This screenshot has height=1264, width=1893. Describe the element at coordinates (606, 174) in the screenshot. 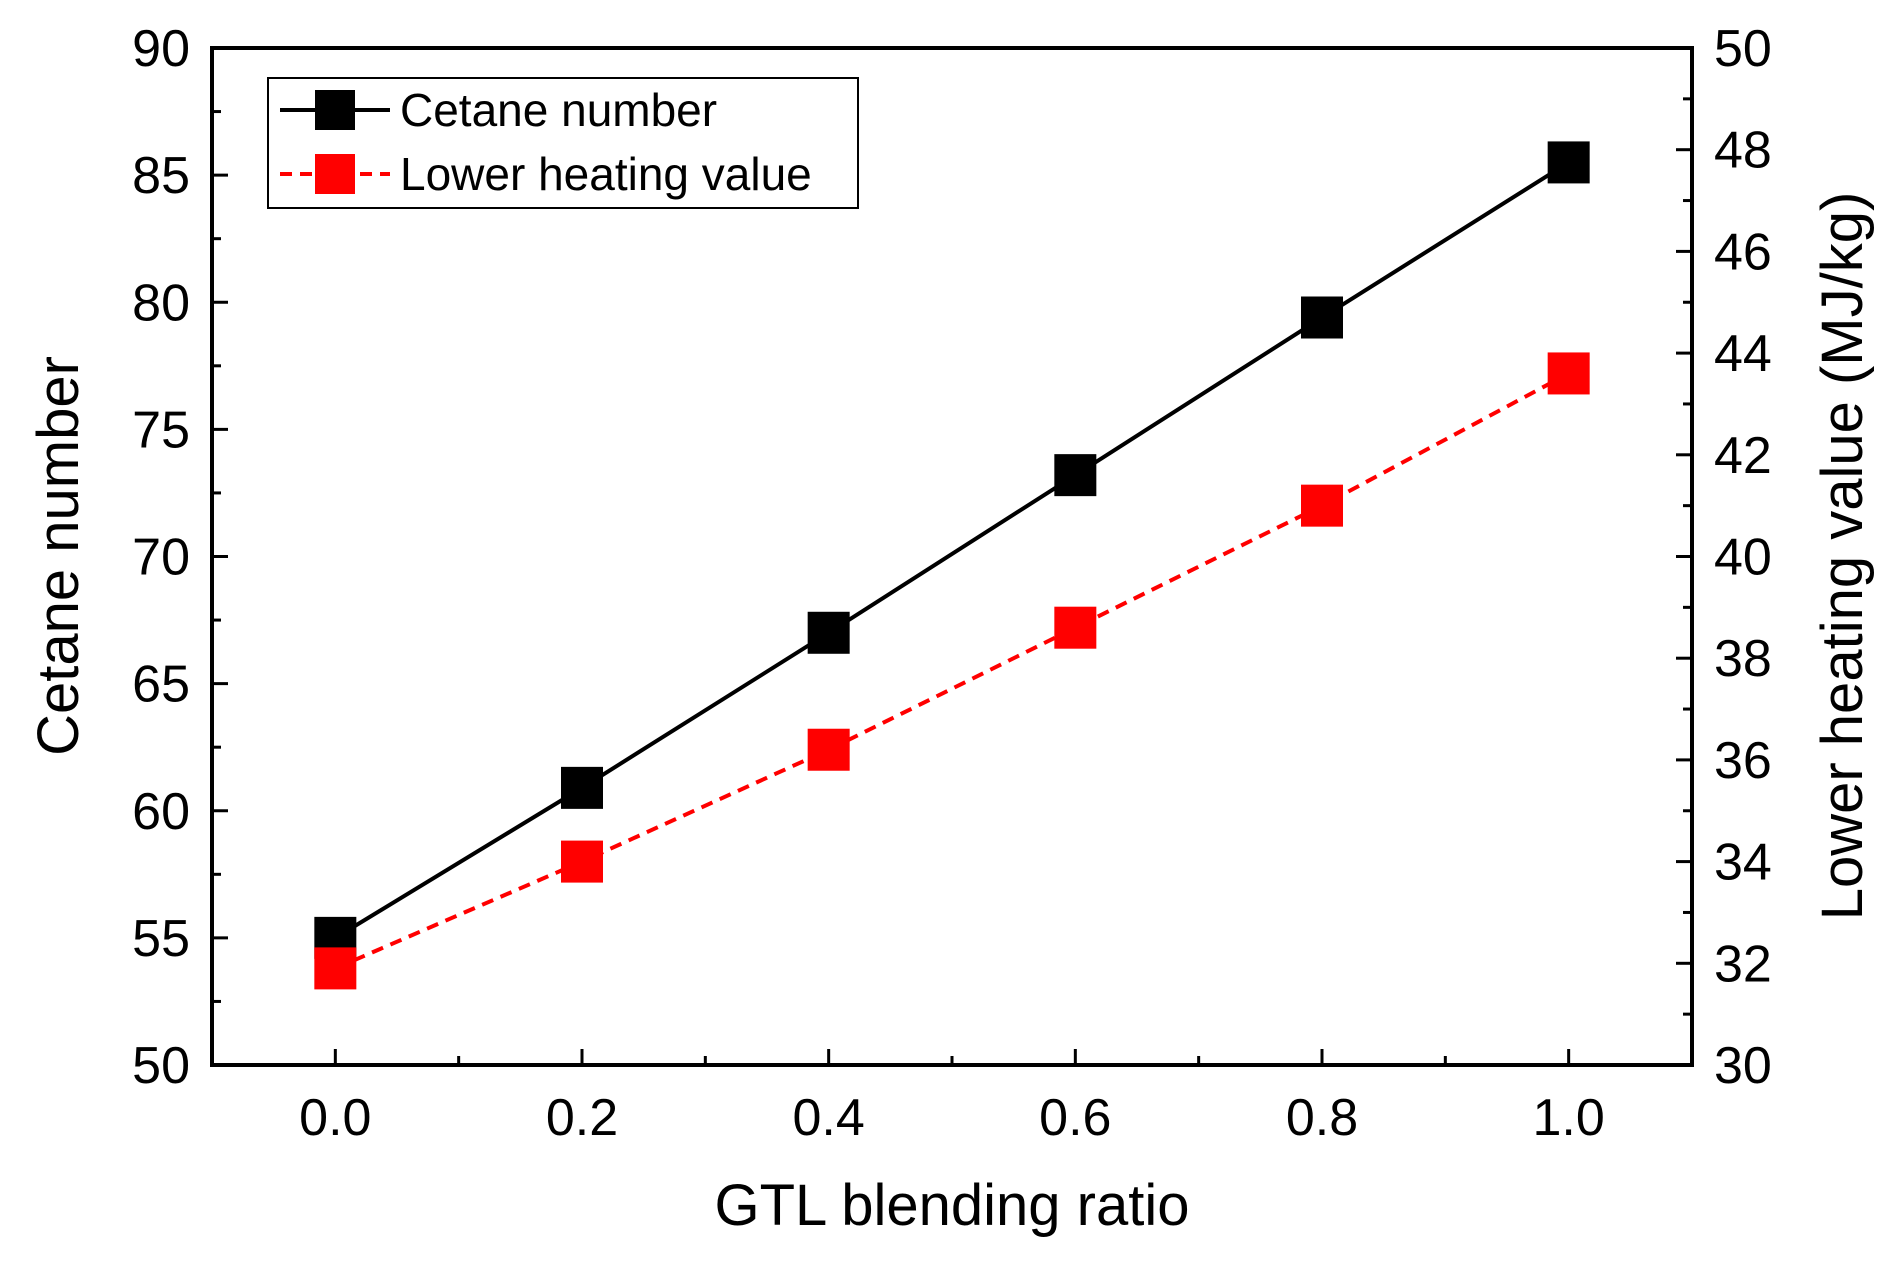

I see `legend-label-lower-heating-value: Lower heating value` at that location.